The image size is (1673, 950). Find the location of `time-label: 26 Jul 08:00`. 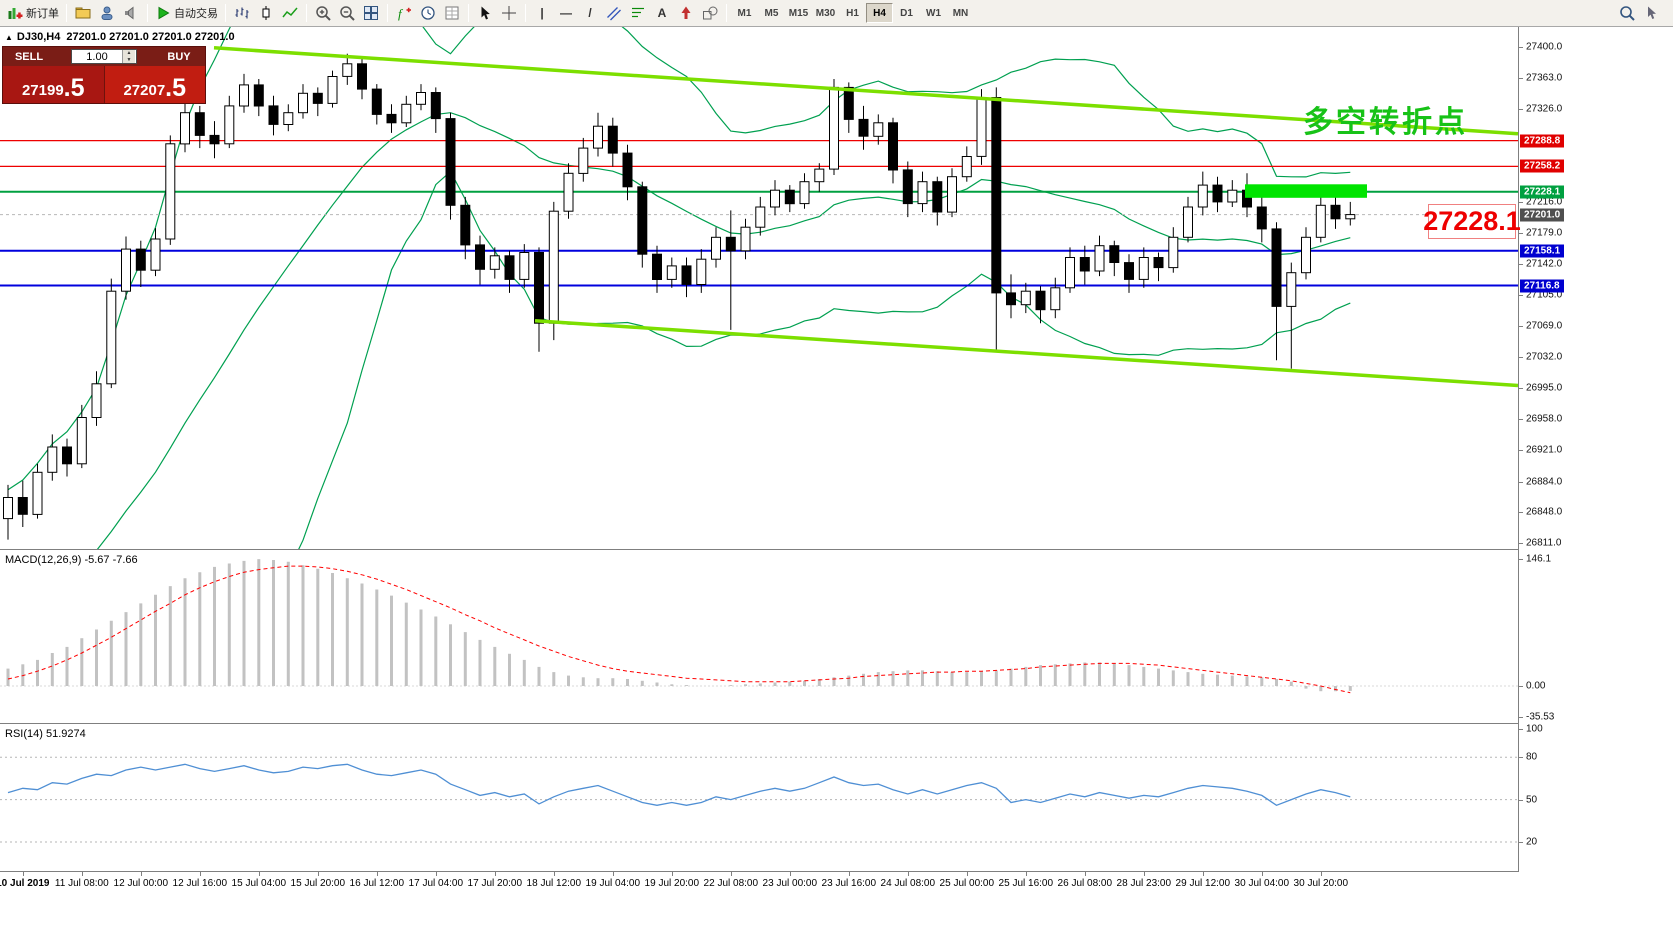

time-label: 26 Jul 08:00 is located at coordinates (1085, 883).